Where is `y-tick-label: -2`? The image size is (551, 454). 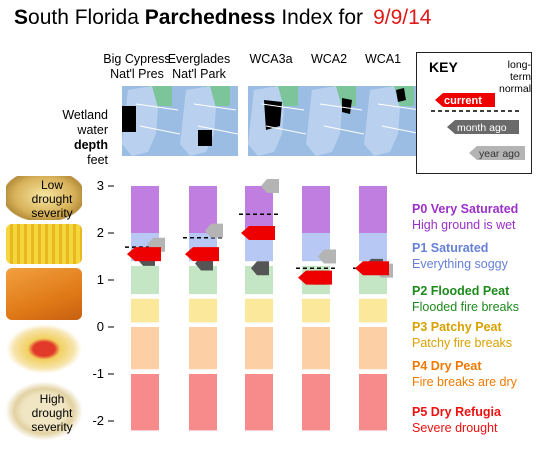
y-tick-label: -2 is located at coordinates (98, 420).